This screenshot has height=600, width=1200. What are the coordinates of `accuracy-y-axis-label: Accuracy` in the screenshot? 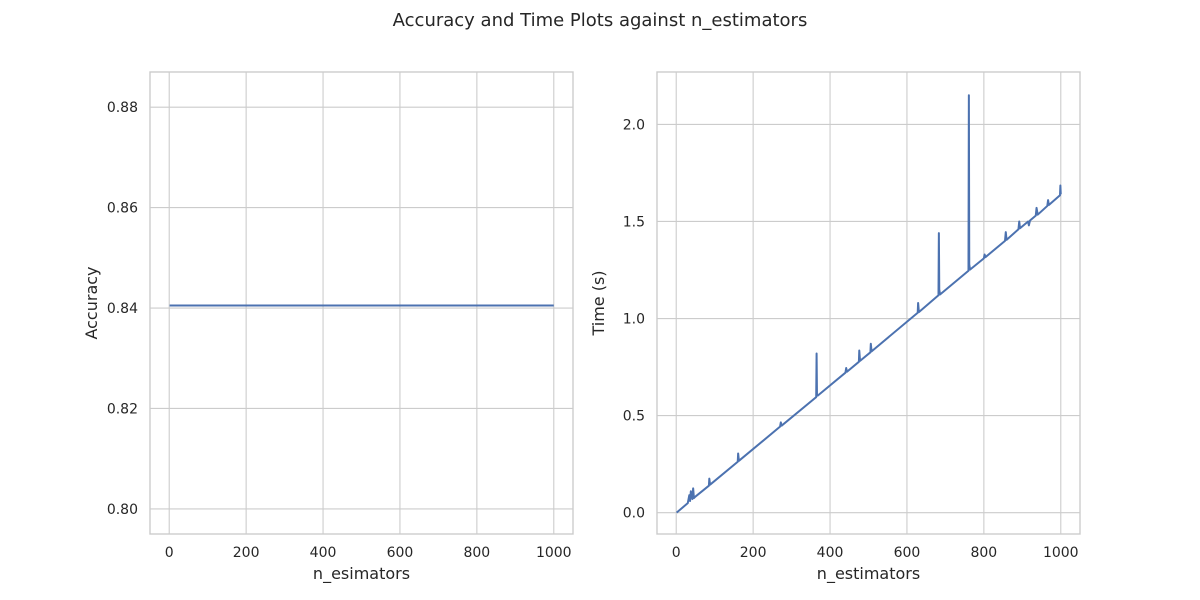 It's located at (91, 302).